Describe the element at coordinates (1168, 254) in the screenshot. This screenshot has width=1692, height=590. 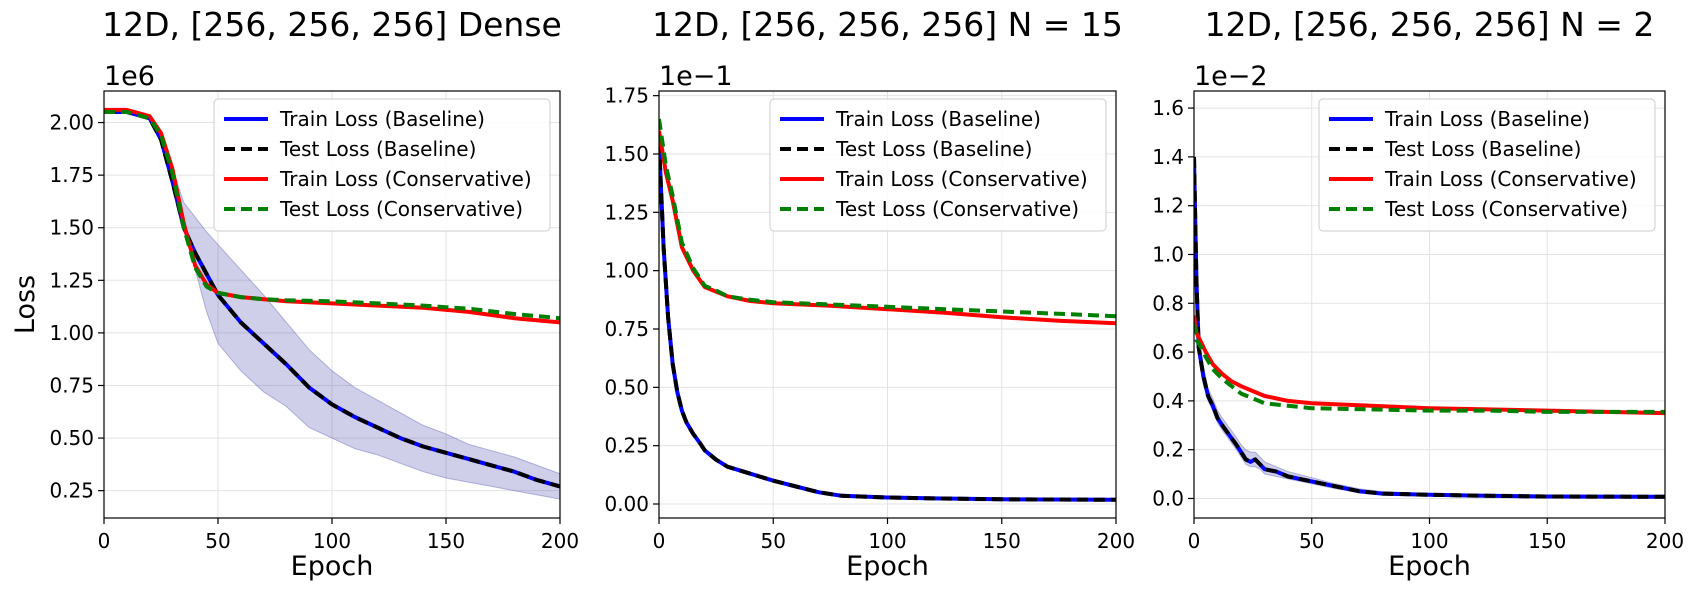
I see `y-tick-label: 1.0` at that location.